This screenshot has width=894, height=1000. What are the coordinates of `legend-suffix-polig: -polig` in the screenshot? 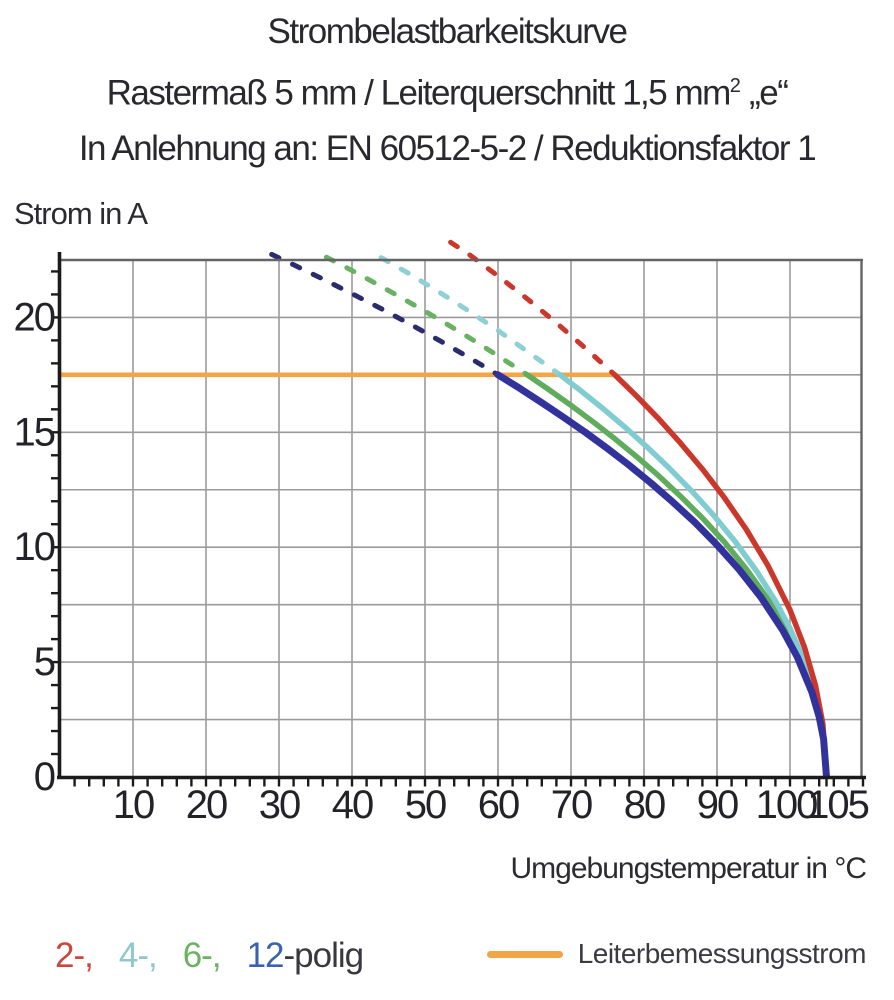 It's located at (324, 955).